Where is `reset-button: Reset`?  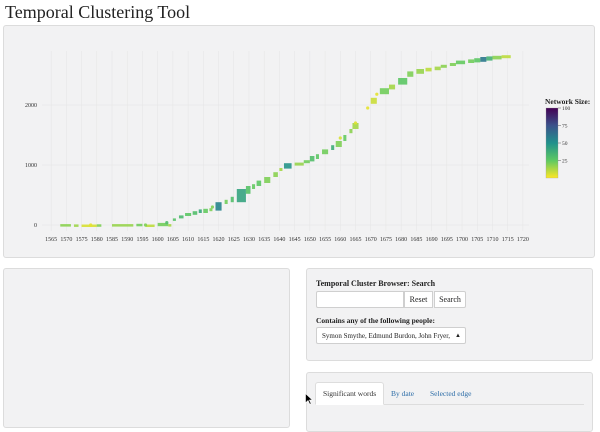 reset-button: Reset is located at coordinates (418, 299).